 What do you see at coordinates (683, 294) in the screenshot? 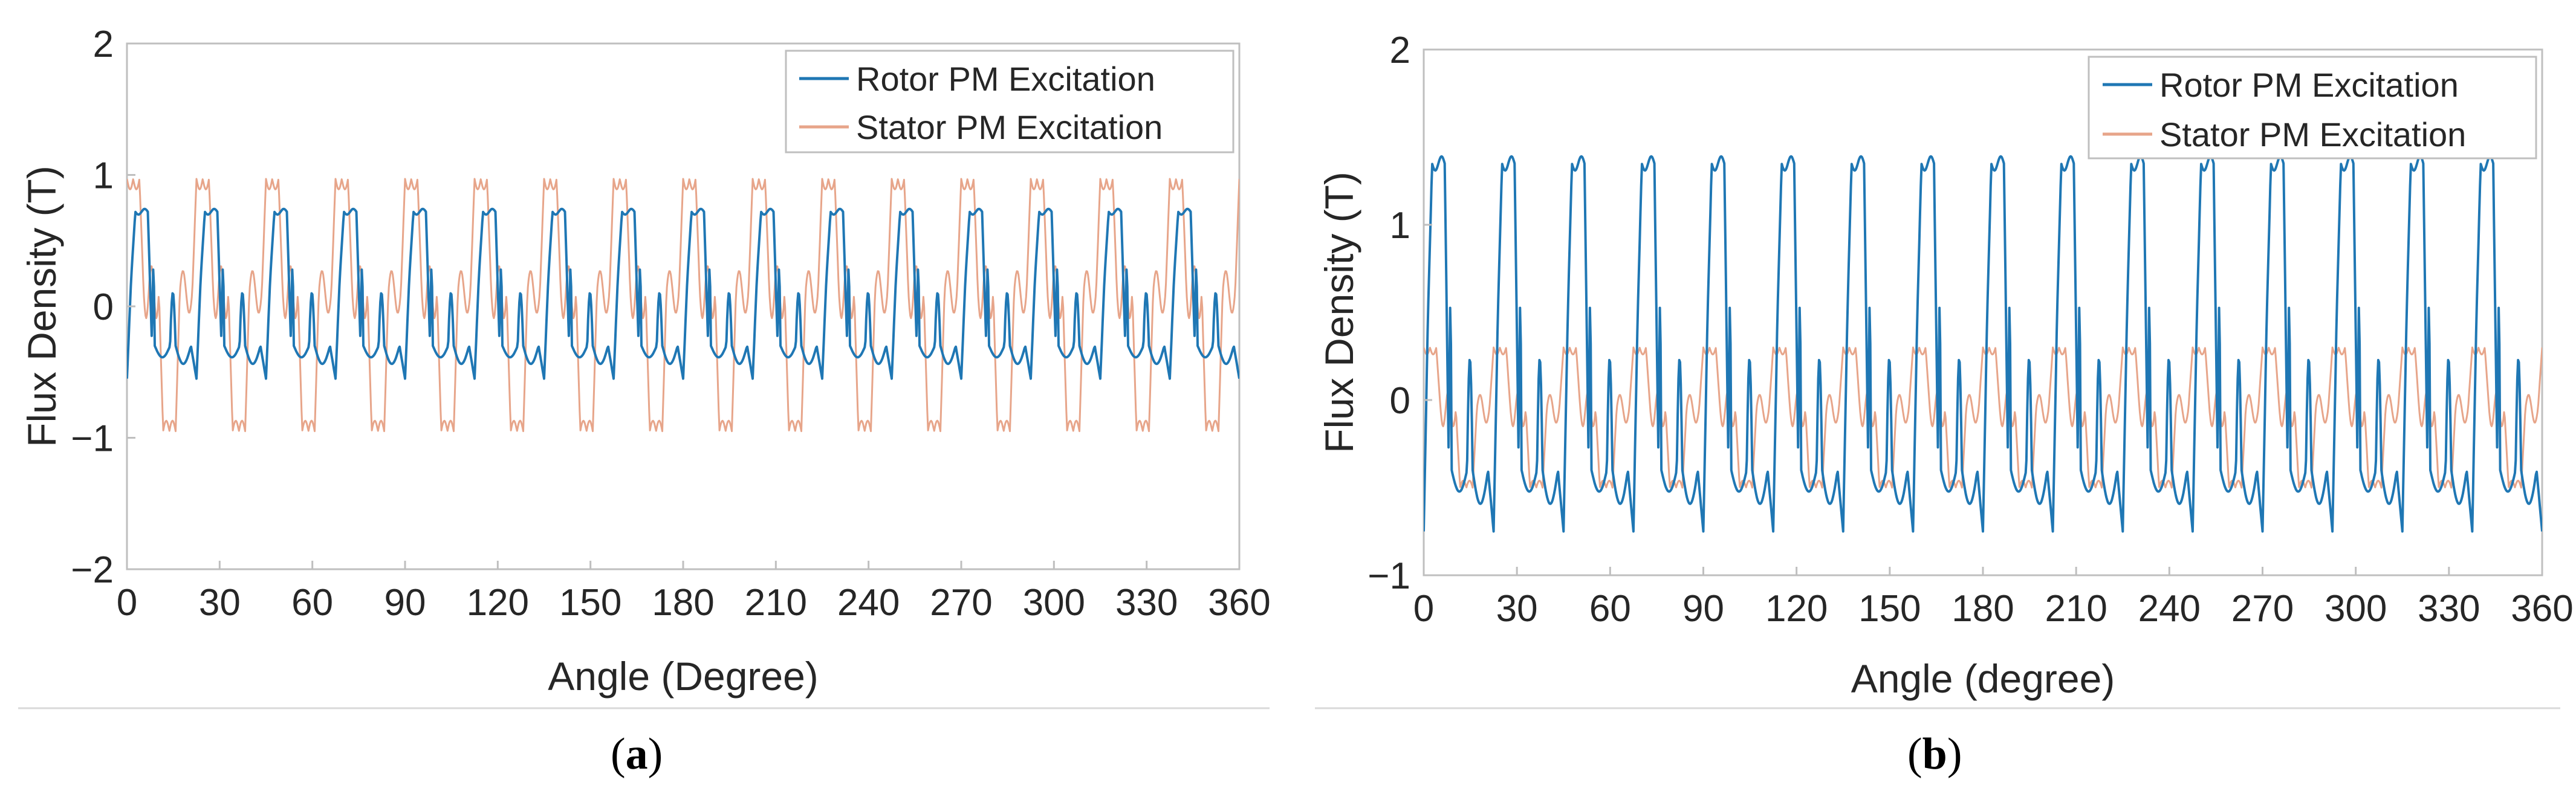
I see `series-line-rotor-a` at bounding box center [683, 294].